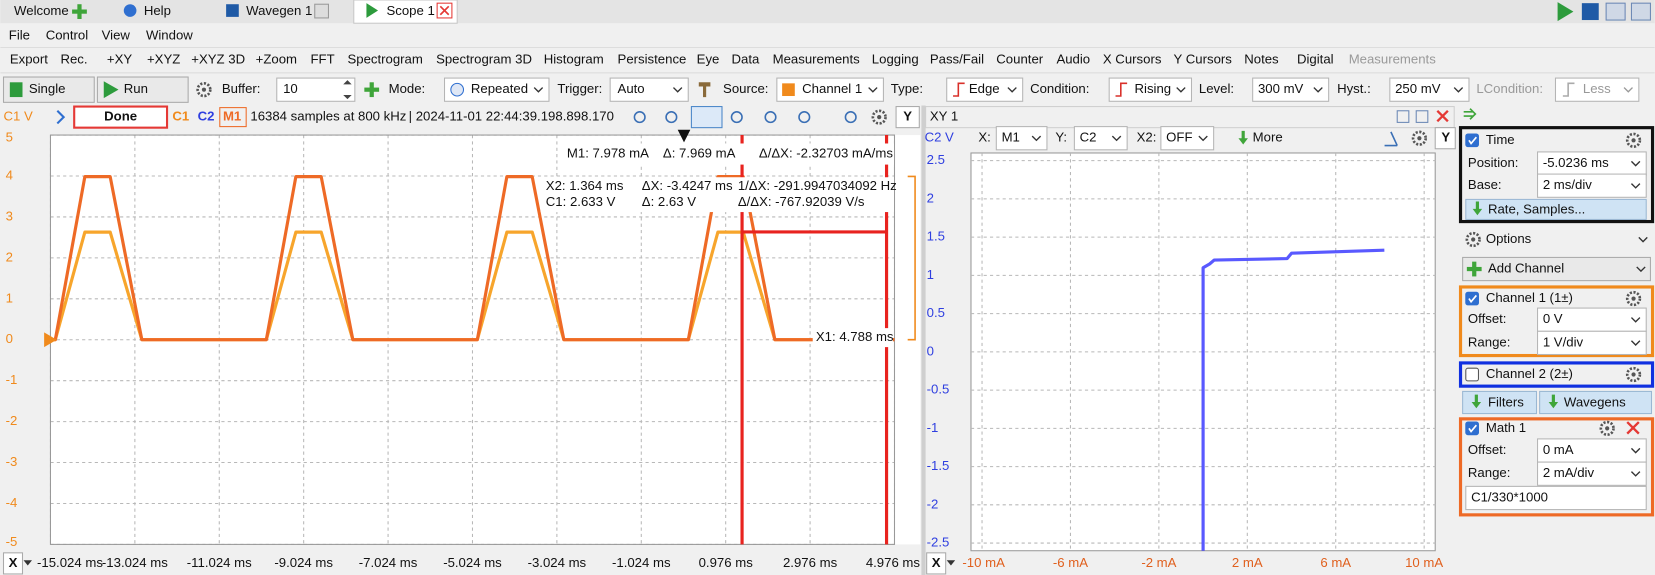  I want to click on tab: Help, so click(157, 10).